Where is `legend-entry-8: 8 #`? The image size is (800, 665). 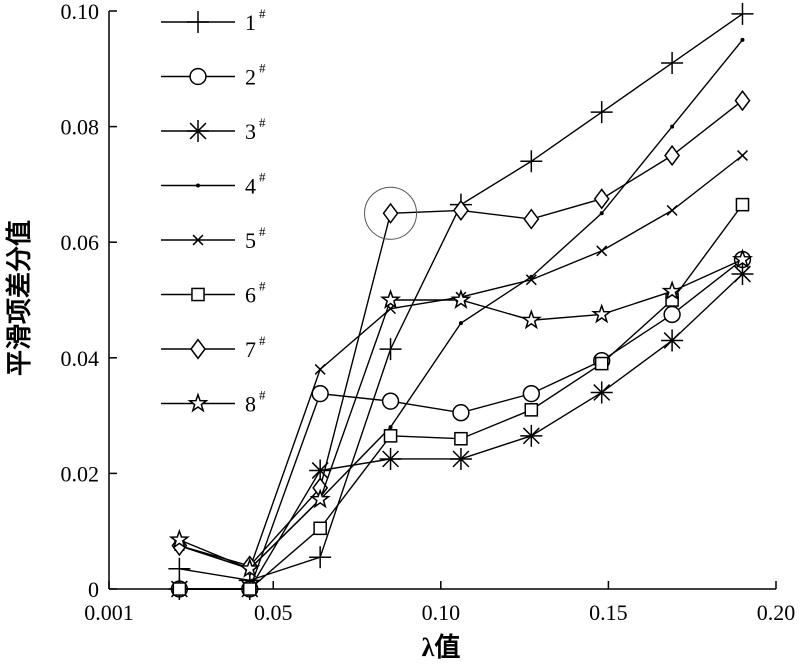 legend-entry-8: 8 # is located at coordinates (213, 402).